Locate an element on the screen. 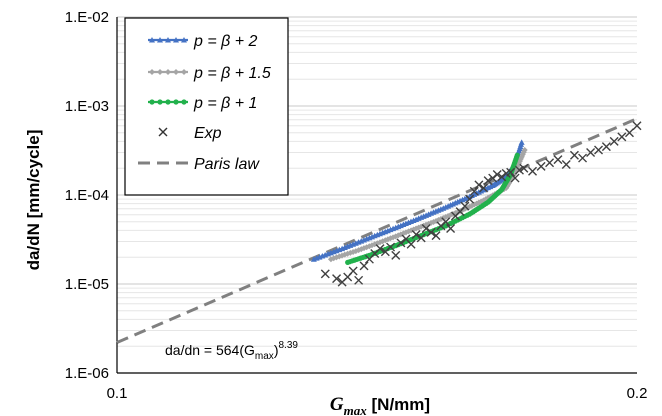  y-tick-label: 1.E-03 is located at coordinates (87, 106).